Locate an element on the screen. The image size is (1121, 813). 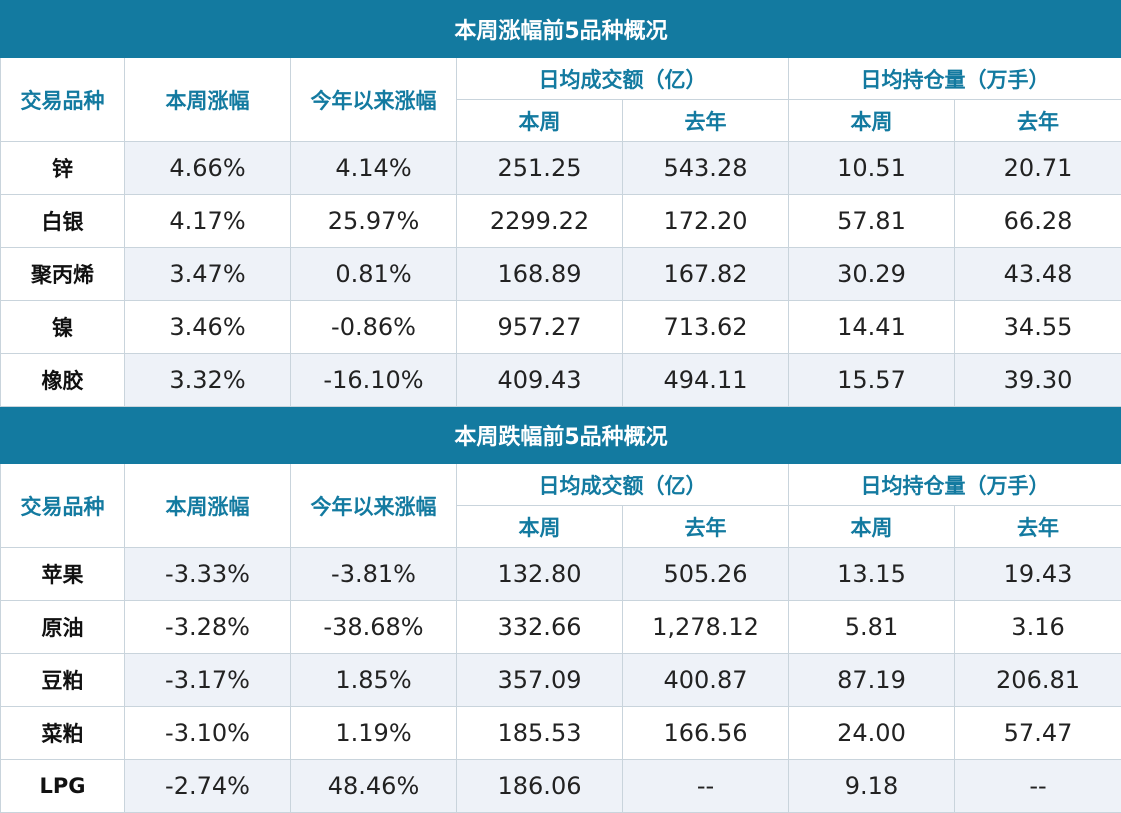
variety-name: 原油 is located at coordinates (63, 627).